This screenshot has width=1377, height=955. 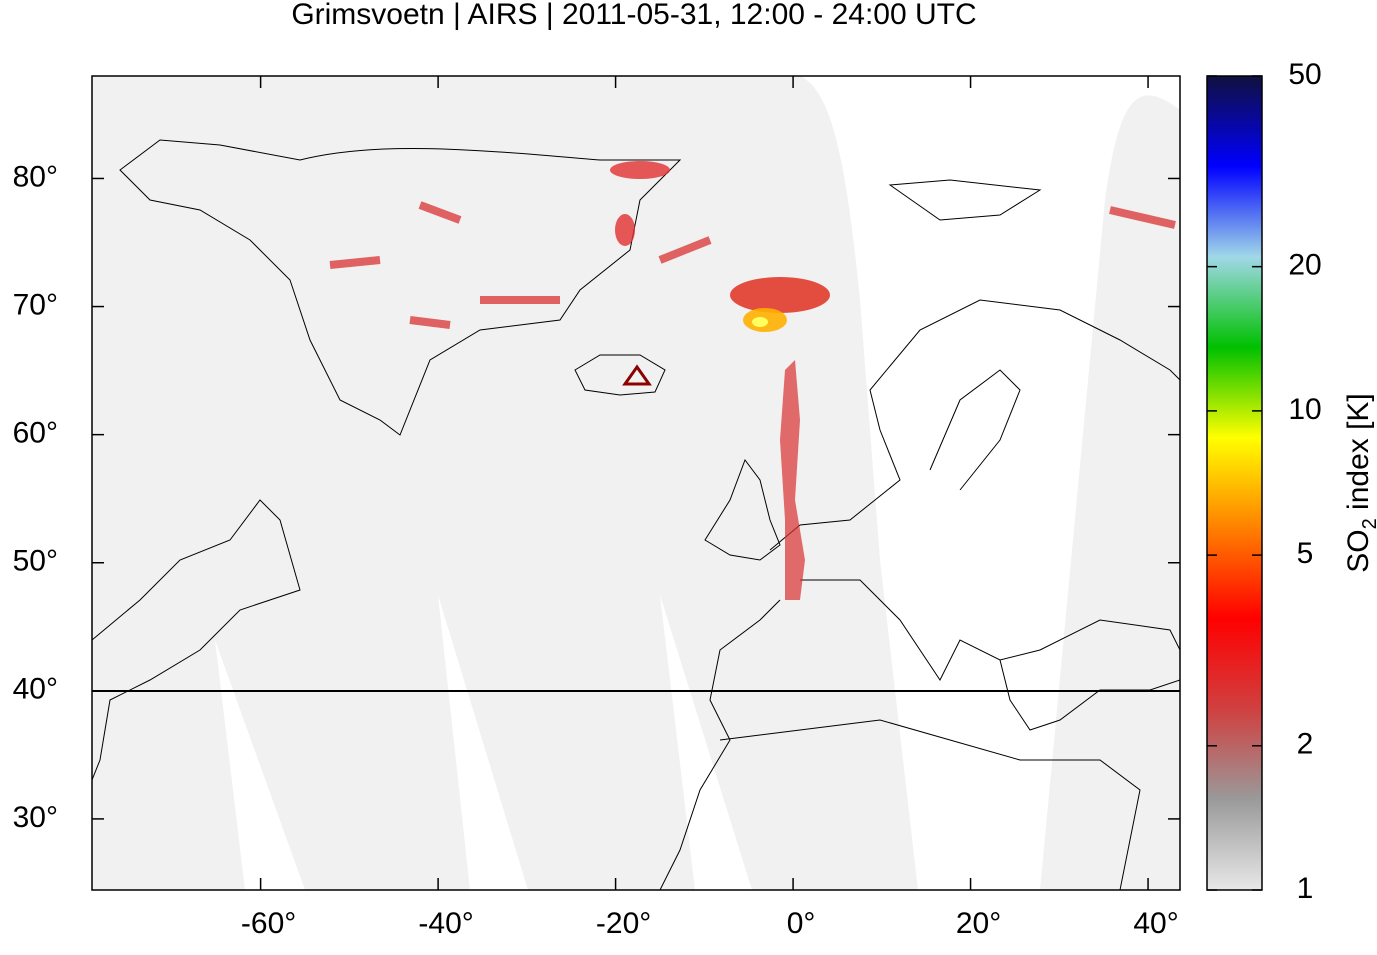 I want to click on colorbar-label: SO2 index [K], so click(x=1359, y=483).